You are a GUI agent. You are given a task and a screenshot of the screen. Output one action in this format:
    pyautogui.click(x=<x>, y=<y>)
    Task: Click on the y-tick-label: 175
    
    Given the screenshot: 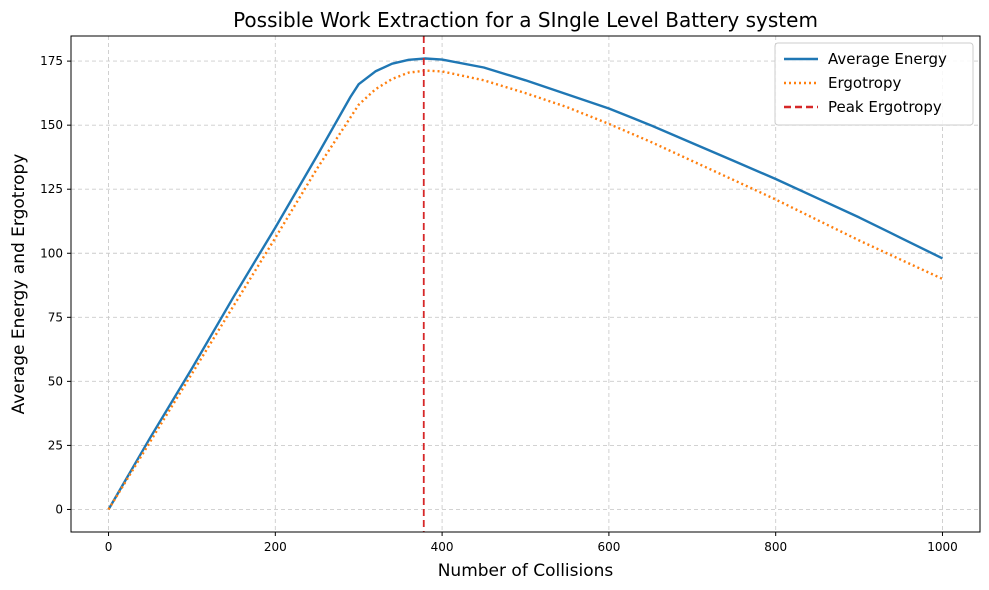 What is the action you would take?
    pyautogui.click(x=51, y=61)
    